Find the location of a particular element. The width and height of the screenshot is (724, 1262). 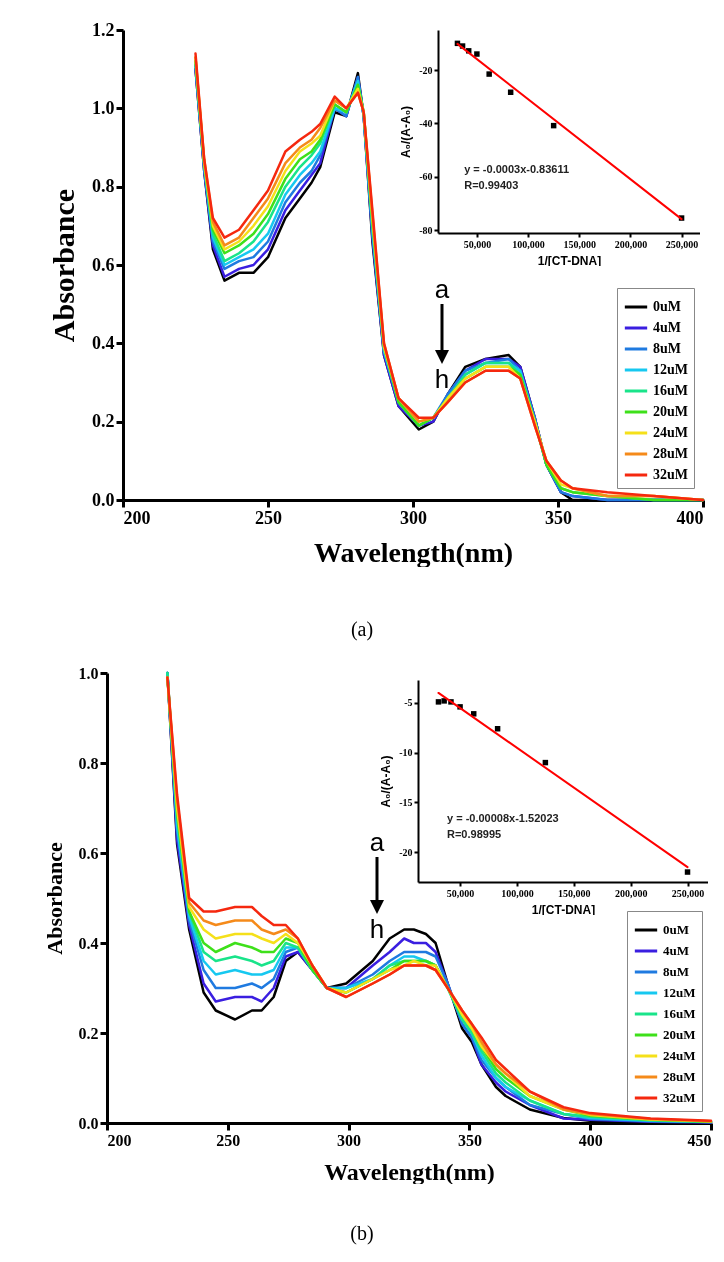

y-tick-label: -15 is located at coordinates (406, 802).